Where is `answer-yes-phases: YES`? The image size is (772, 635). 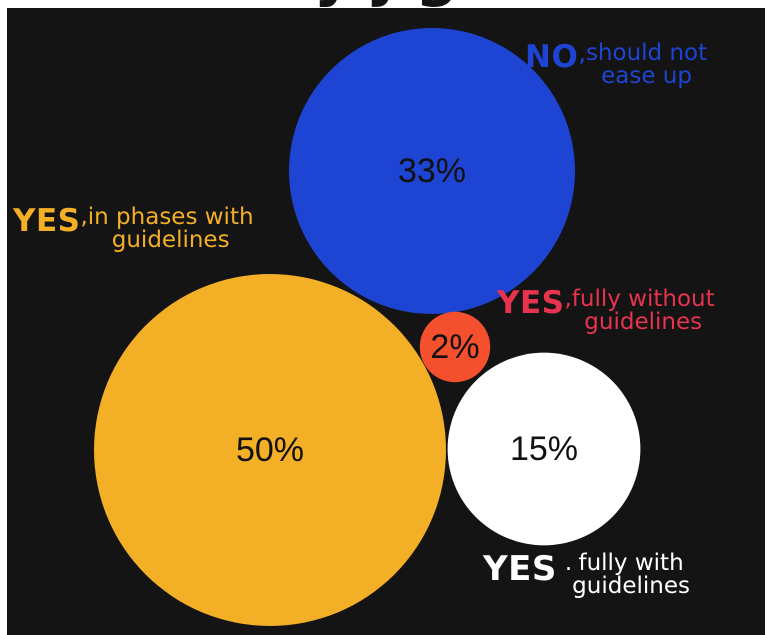
answer-yes-phases: YES is located at coordinates (47, 221).